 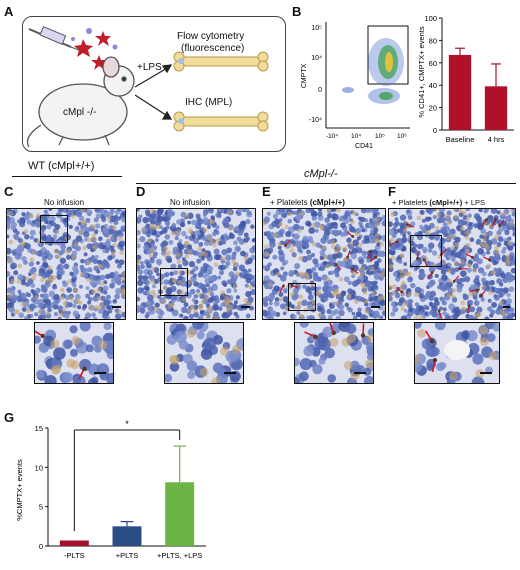 What do you see at coordinates (421, 72) in the screenshot?
I see `chart-b-ylabel: % CD41+, CMPTX+ events` at bounding box center [421, 72].